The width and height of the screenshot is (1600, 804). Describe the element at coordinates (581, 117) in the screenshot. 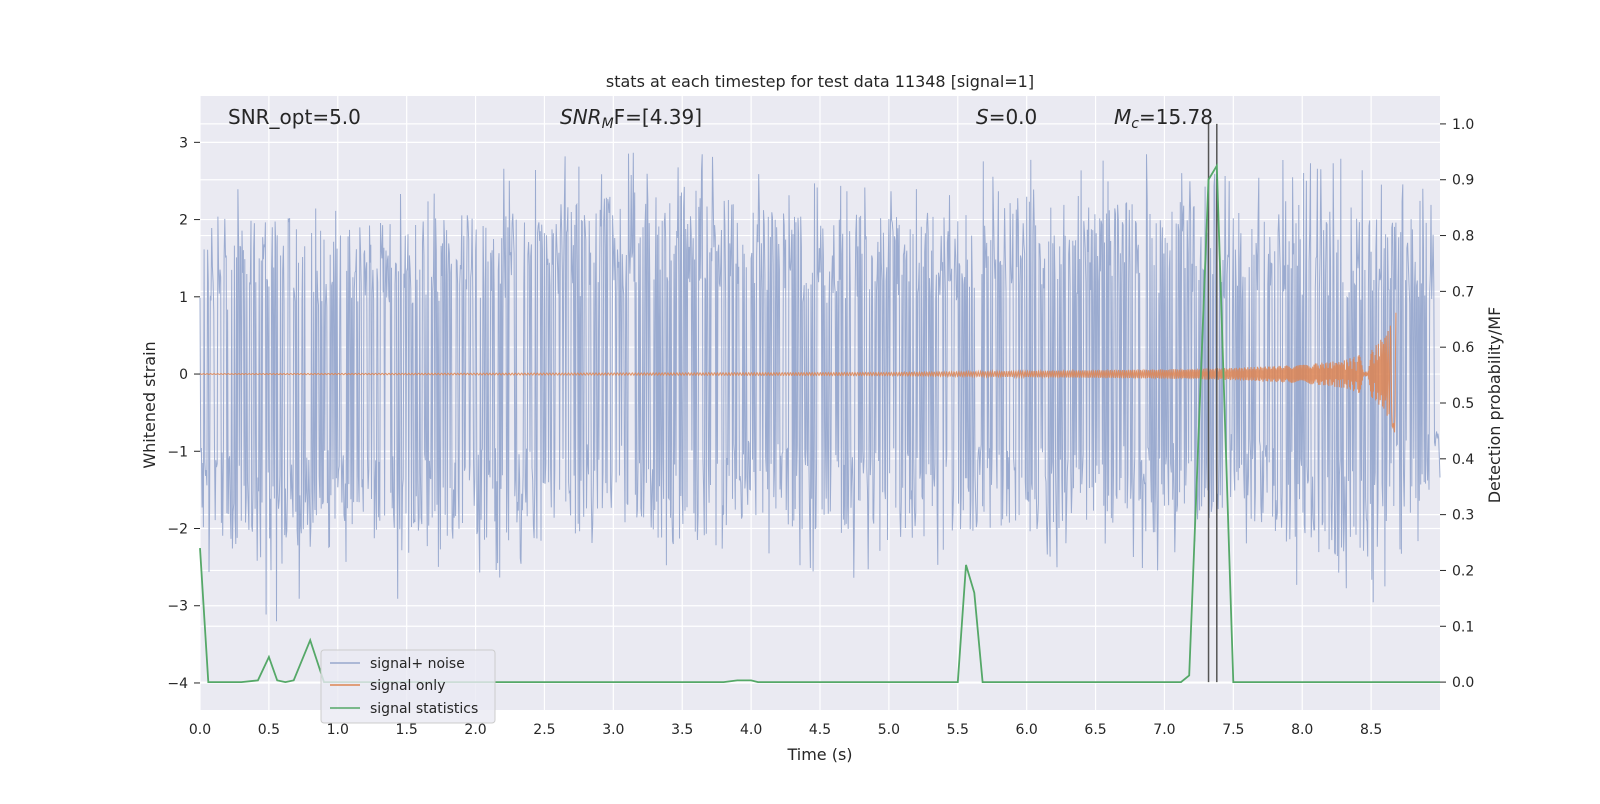

I see `snr-mf-main: SNR` at that location.